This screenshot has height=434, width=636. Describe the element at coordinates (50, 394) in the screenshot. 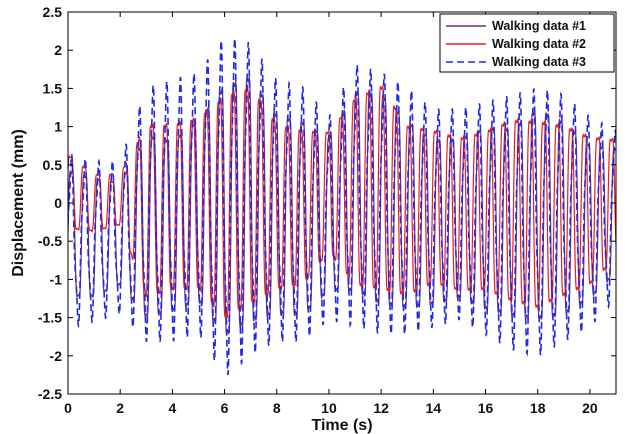

I see `y-tick-label: -2.5` at that location.